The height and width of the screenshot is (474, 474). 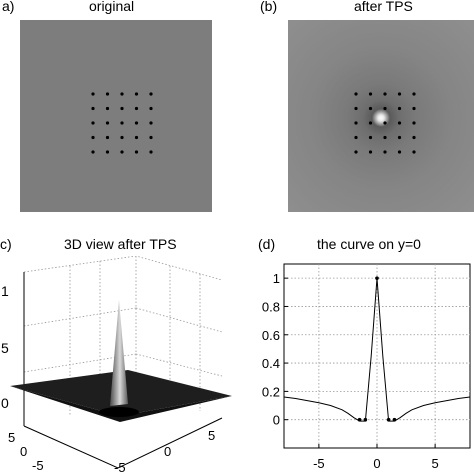 What do you see at coordinates (120, 244) in the screenshot?
I see `panel-c-title: 3D view after TPS` at bounding box center [120, 244].